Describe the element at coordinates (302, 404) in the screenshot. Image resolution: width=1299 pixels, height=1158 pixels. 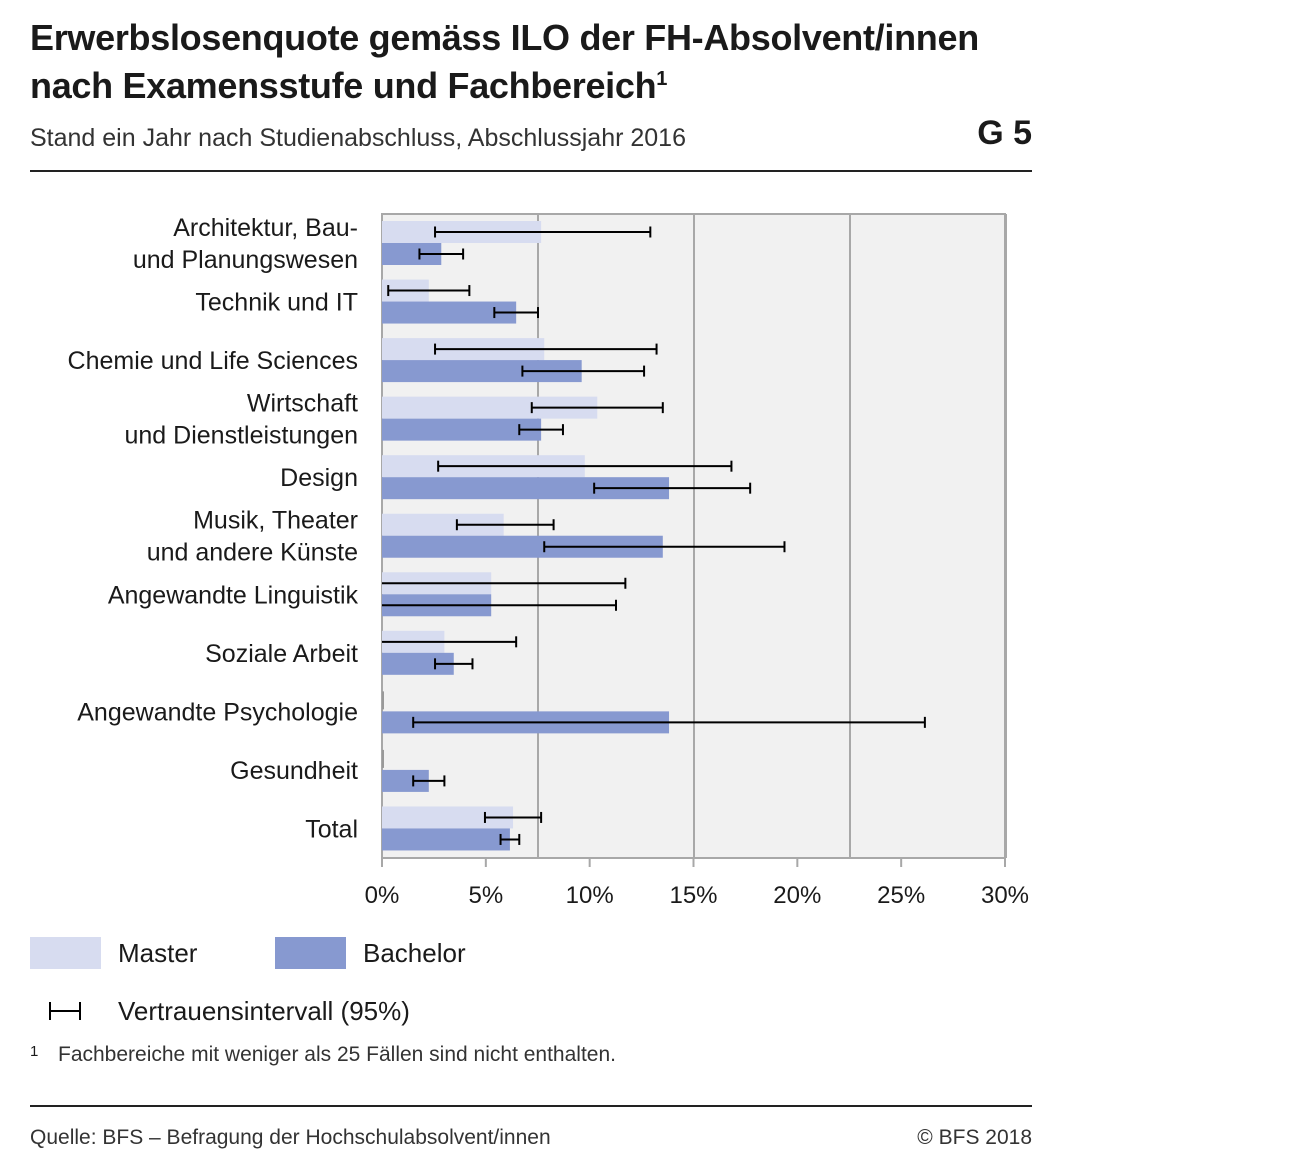
I see `category-label: Wirtschaft` at that location.